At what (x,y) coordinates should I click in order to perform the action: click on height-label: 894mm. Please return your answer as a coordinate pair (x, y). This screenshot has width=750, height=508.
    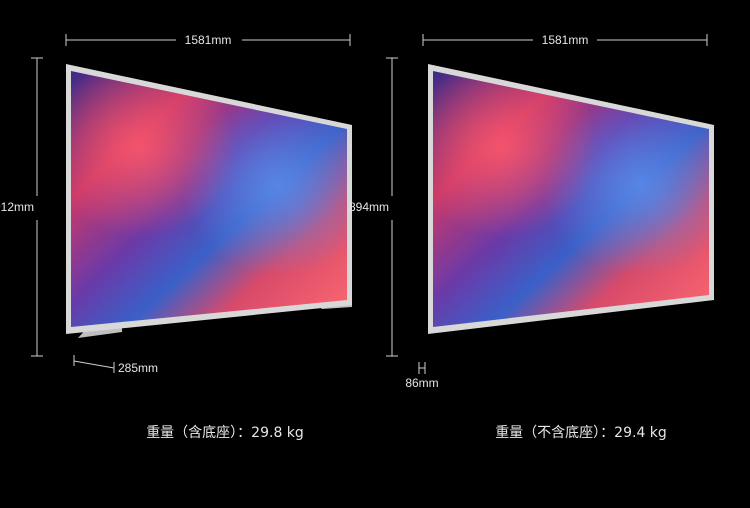
    Looking at the image, I should click on (369, 207).